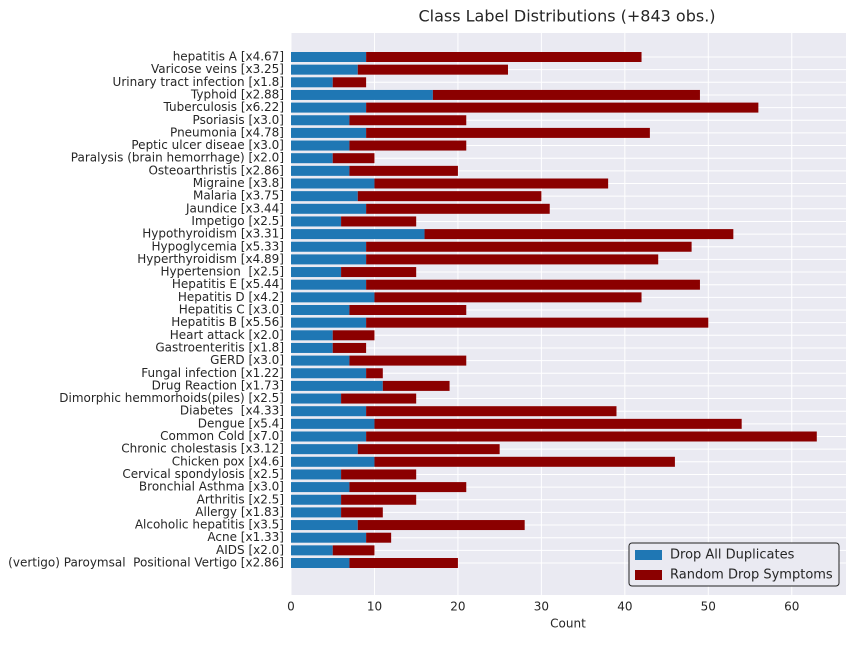 The image size is (858, 646). What do you see at coordinates (222, 436) in the screenshot?
I see `y-tick-label: Common Cold [x7.0]` at bounding box center [222, 436].